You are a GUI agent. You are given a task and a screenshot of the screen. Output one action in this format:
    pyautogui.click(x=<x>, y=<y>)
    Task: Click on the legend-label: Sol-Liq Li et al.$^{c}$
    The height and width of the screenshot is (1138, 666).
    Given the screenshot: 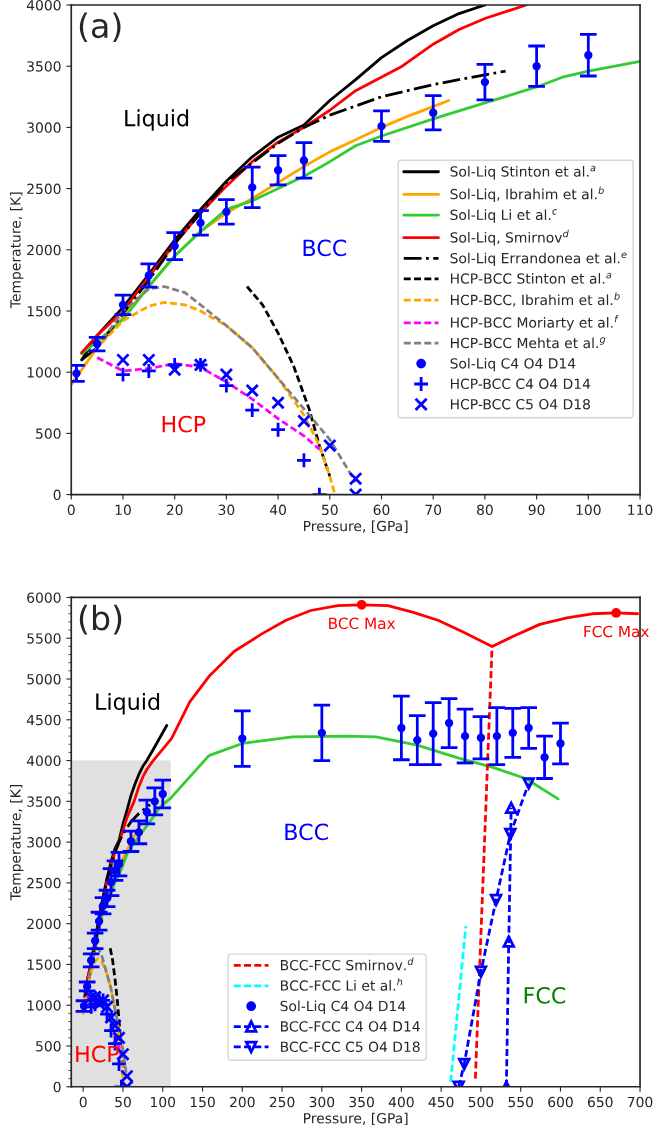 What is the action you would take?
    pyautogui.click(x=504, y=216)
    